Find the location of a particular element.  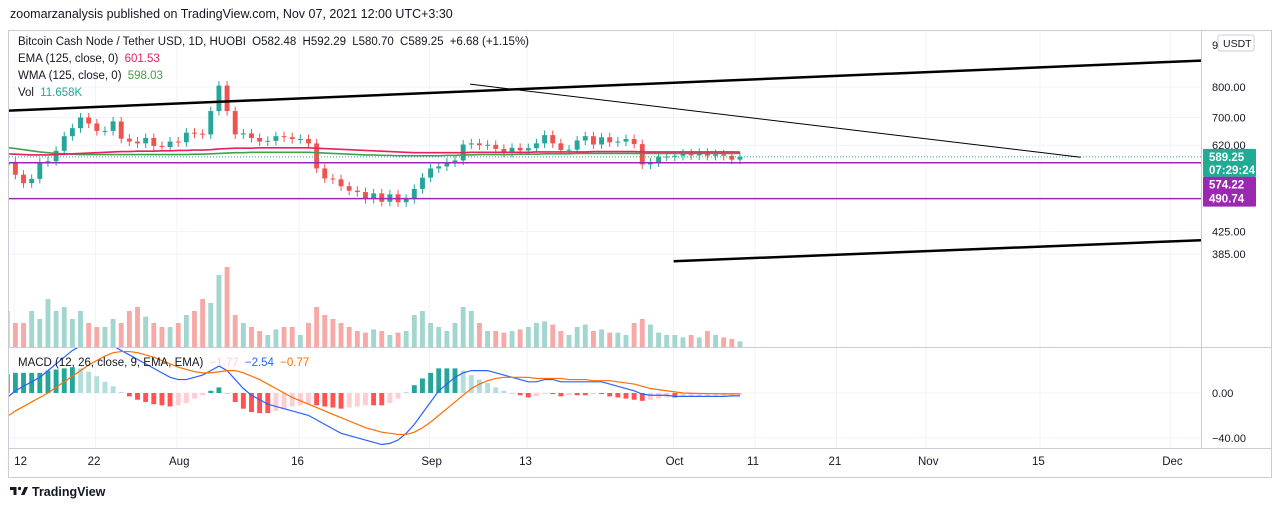

last-price-badge is located at coordinates (1229, 162).